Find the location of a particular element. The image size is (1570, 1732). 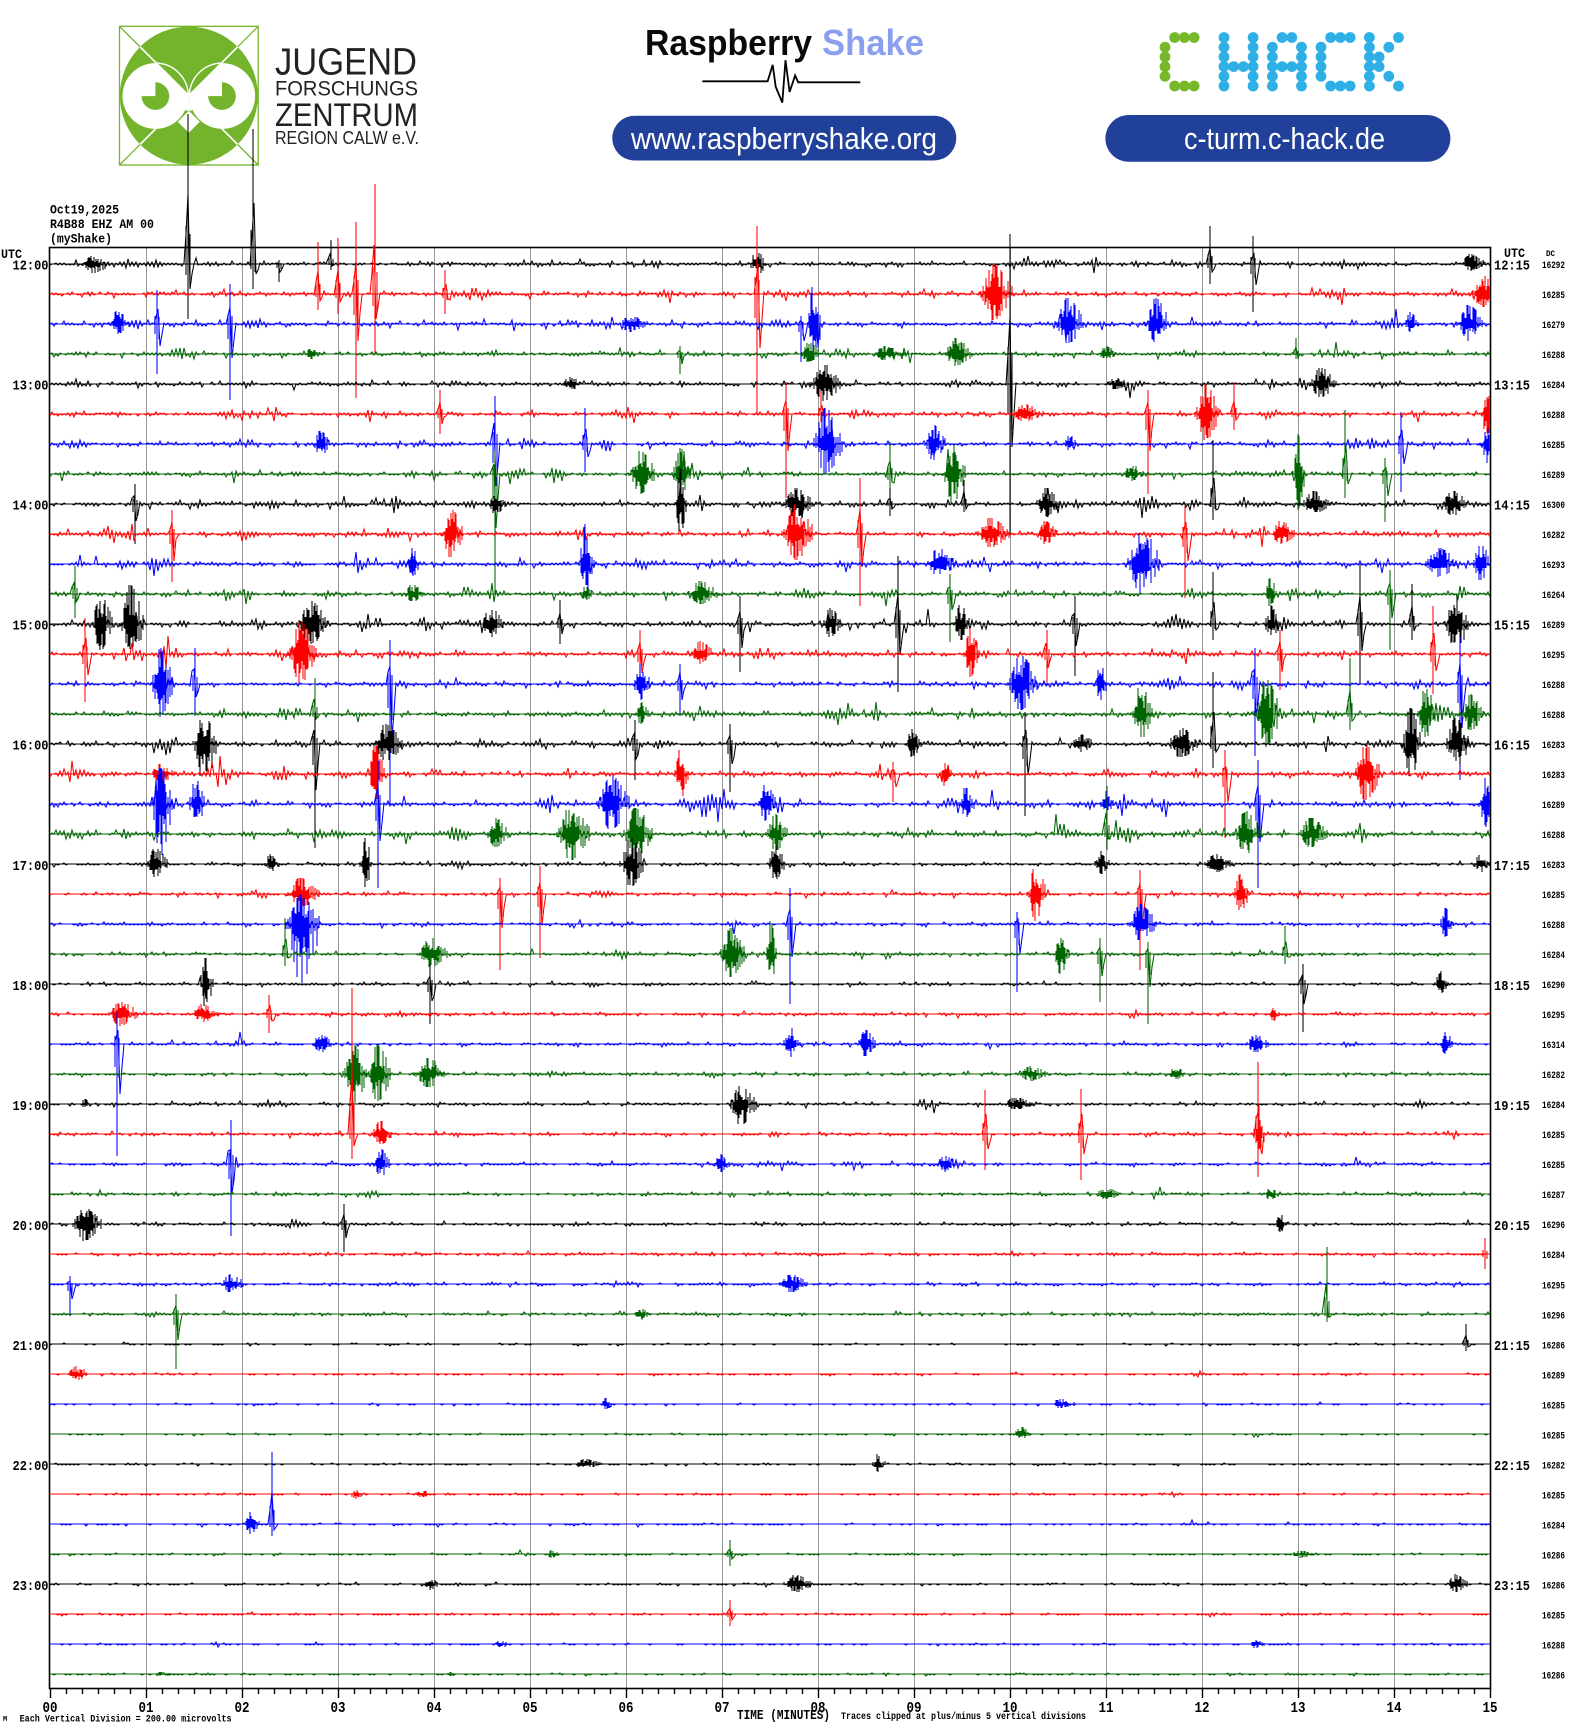

svg-text: R4B88 EHZ AM 00 is located at coordinates (102, 225).